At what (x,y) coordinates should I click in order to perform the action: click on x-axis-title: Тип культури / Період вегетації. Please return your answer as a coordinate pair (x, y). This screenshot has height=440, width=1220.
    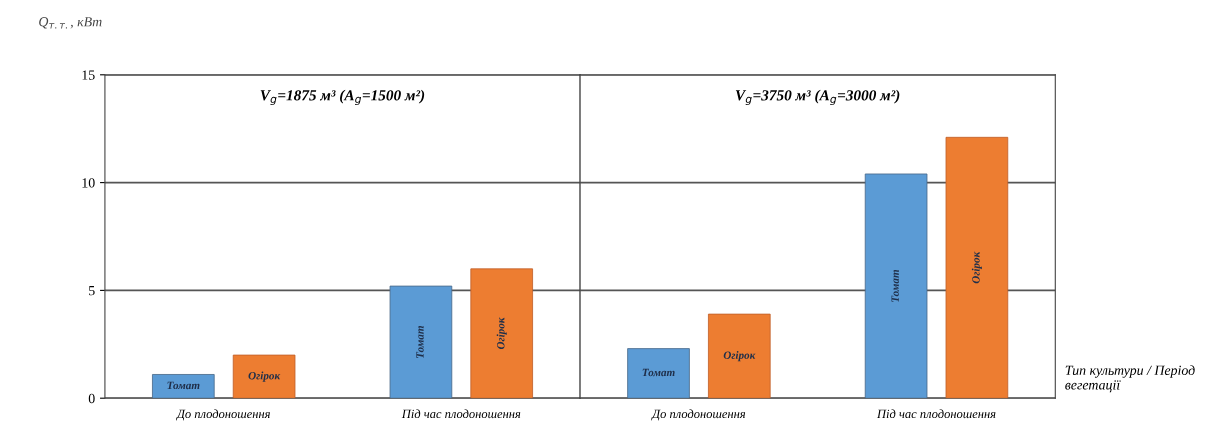
    Looking at the image, I should click on (1130, 379).